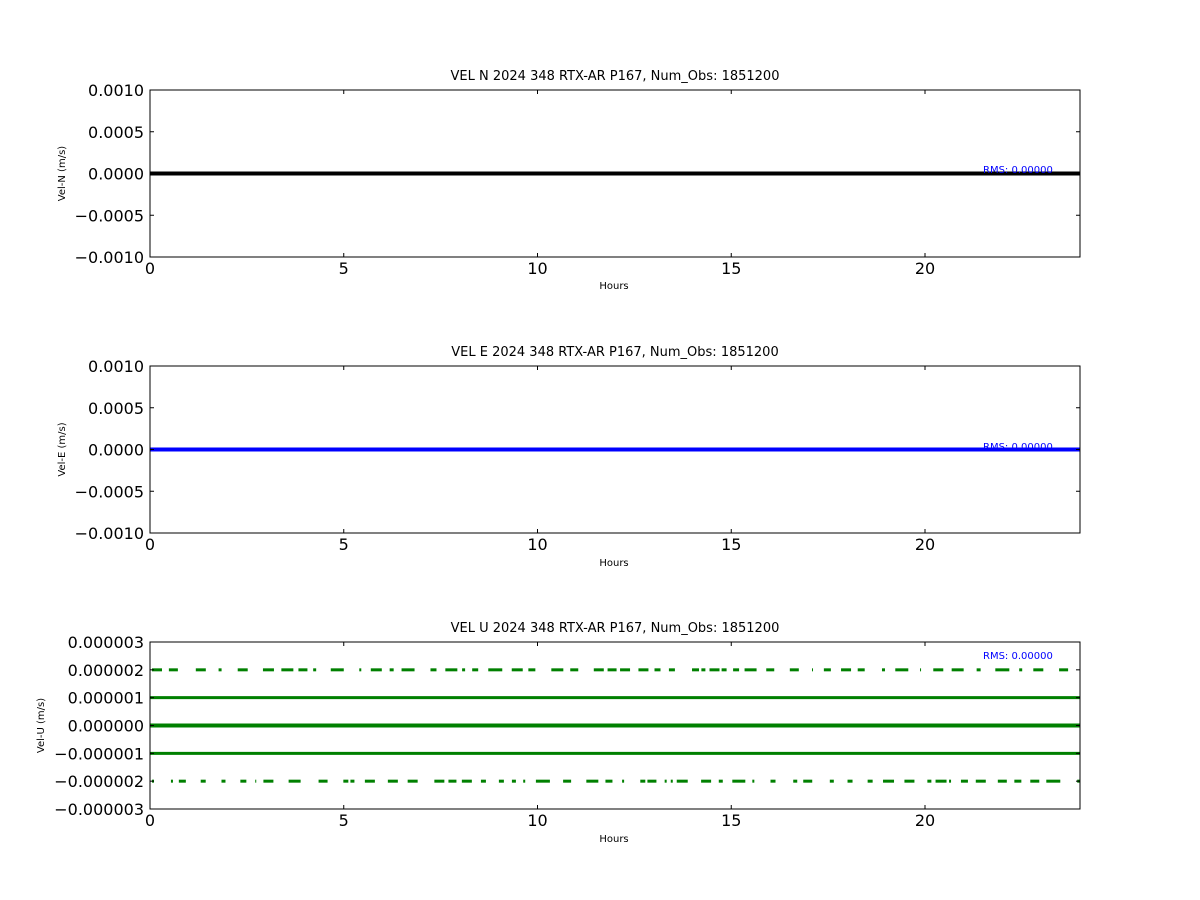  What do you see at coordinates (106, 670) in the screenshot?
I see `y-tick-label: 0.000002` at bounding box center [106, 670].